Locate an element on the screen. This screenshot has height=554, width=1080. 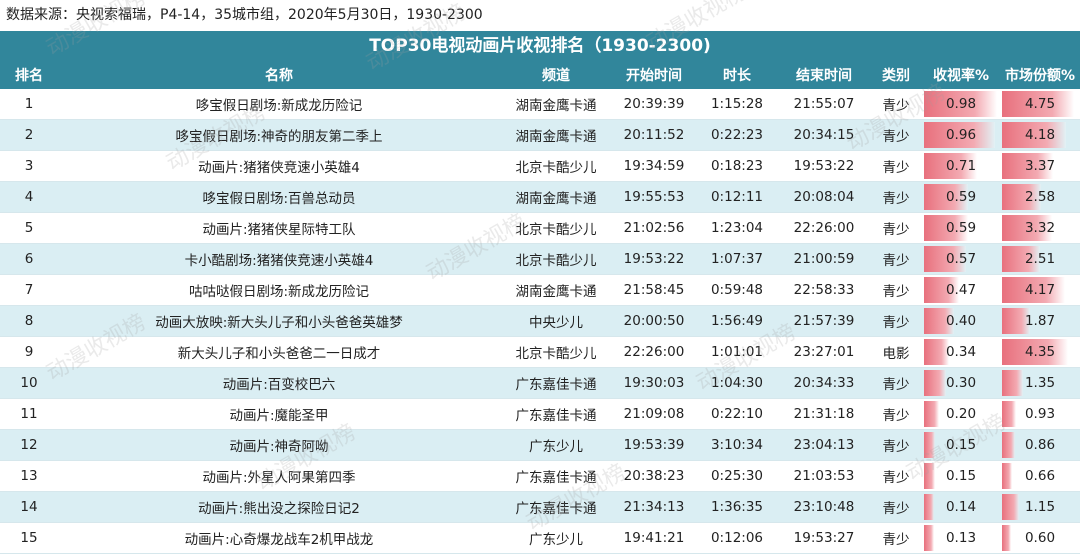
start-time-cell: 19:41:21 is located at coordinates (654, 538).